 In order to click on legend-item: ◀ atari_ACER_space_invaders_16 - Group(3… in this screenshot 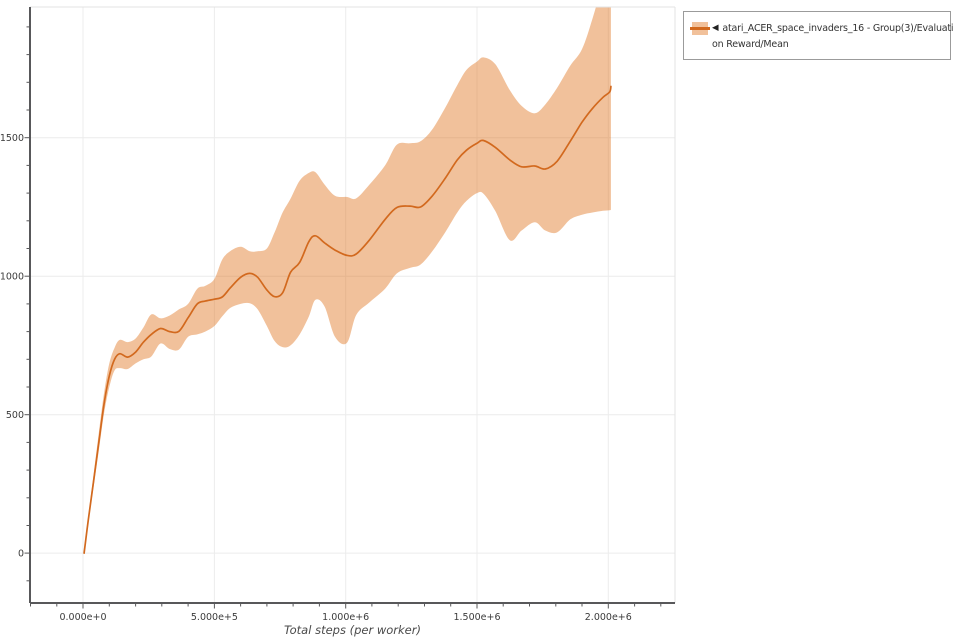, I will do `click(822, 28)`.